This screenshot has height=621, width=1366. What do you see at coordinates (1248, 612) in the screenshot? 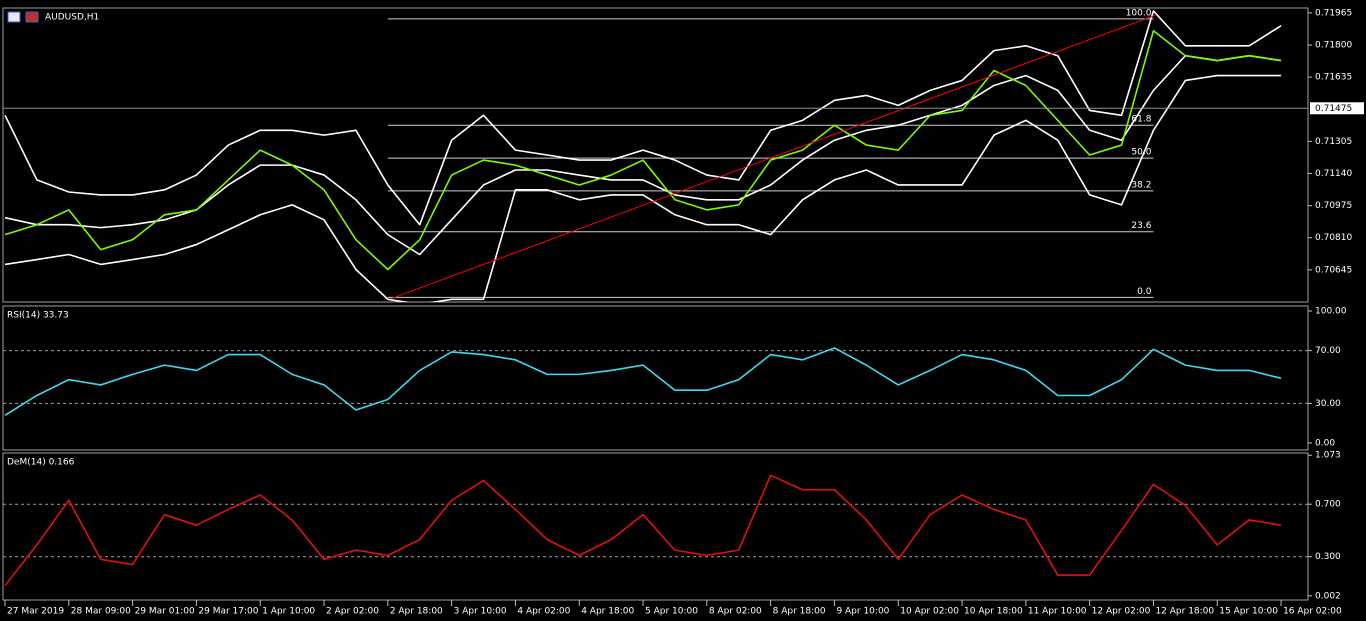
I see `x-tick-label: 15 Apr 10:00` at bounding box center [1248, 612].